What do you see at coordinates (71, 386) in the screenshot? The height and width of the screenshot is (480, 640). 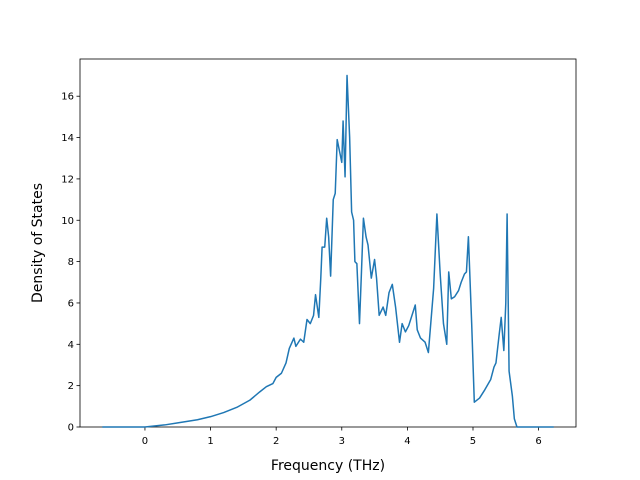 I see `y-tick-label: 2` at bounding box center [71, 386].